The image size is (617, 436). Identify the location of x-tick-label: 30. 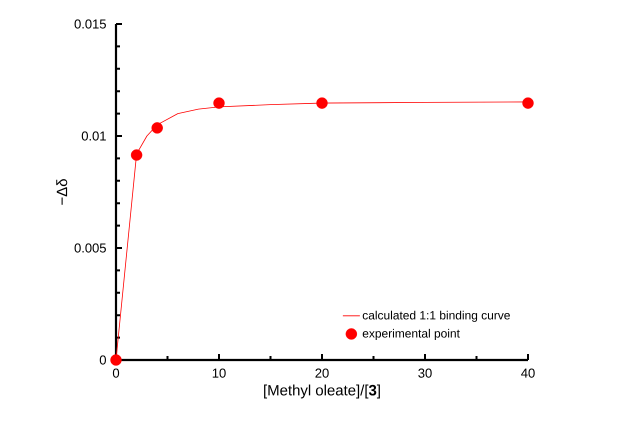
(425, 373).